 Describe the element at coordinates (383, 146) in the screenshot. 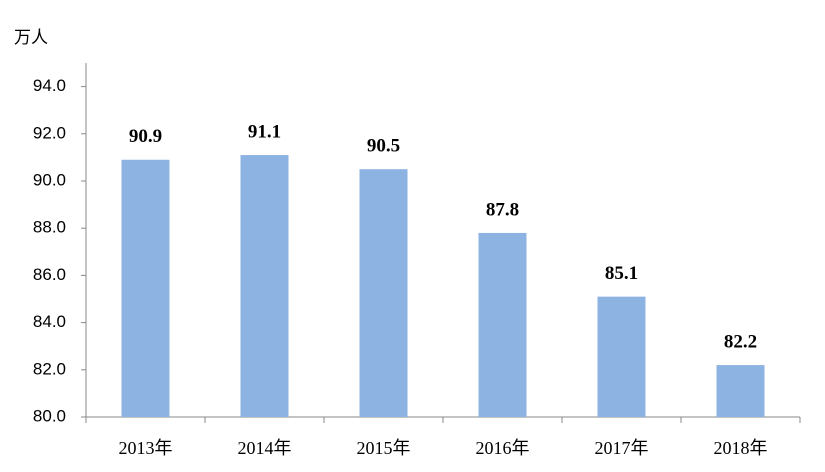

I see `value-label: 90.5` at that location.